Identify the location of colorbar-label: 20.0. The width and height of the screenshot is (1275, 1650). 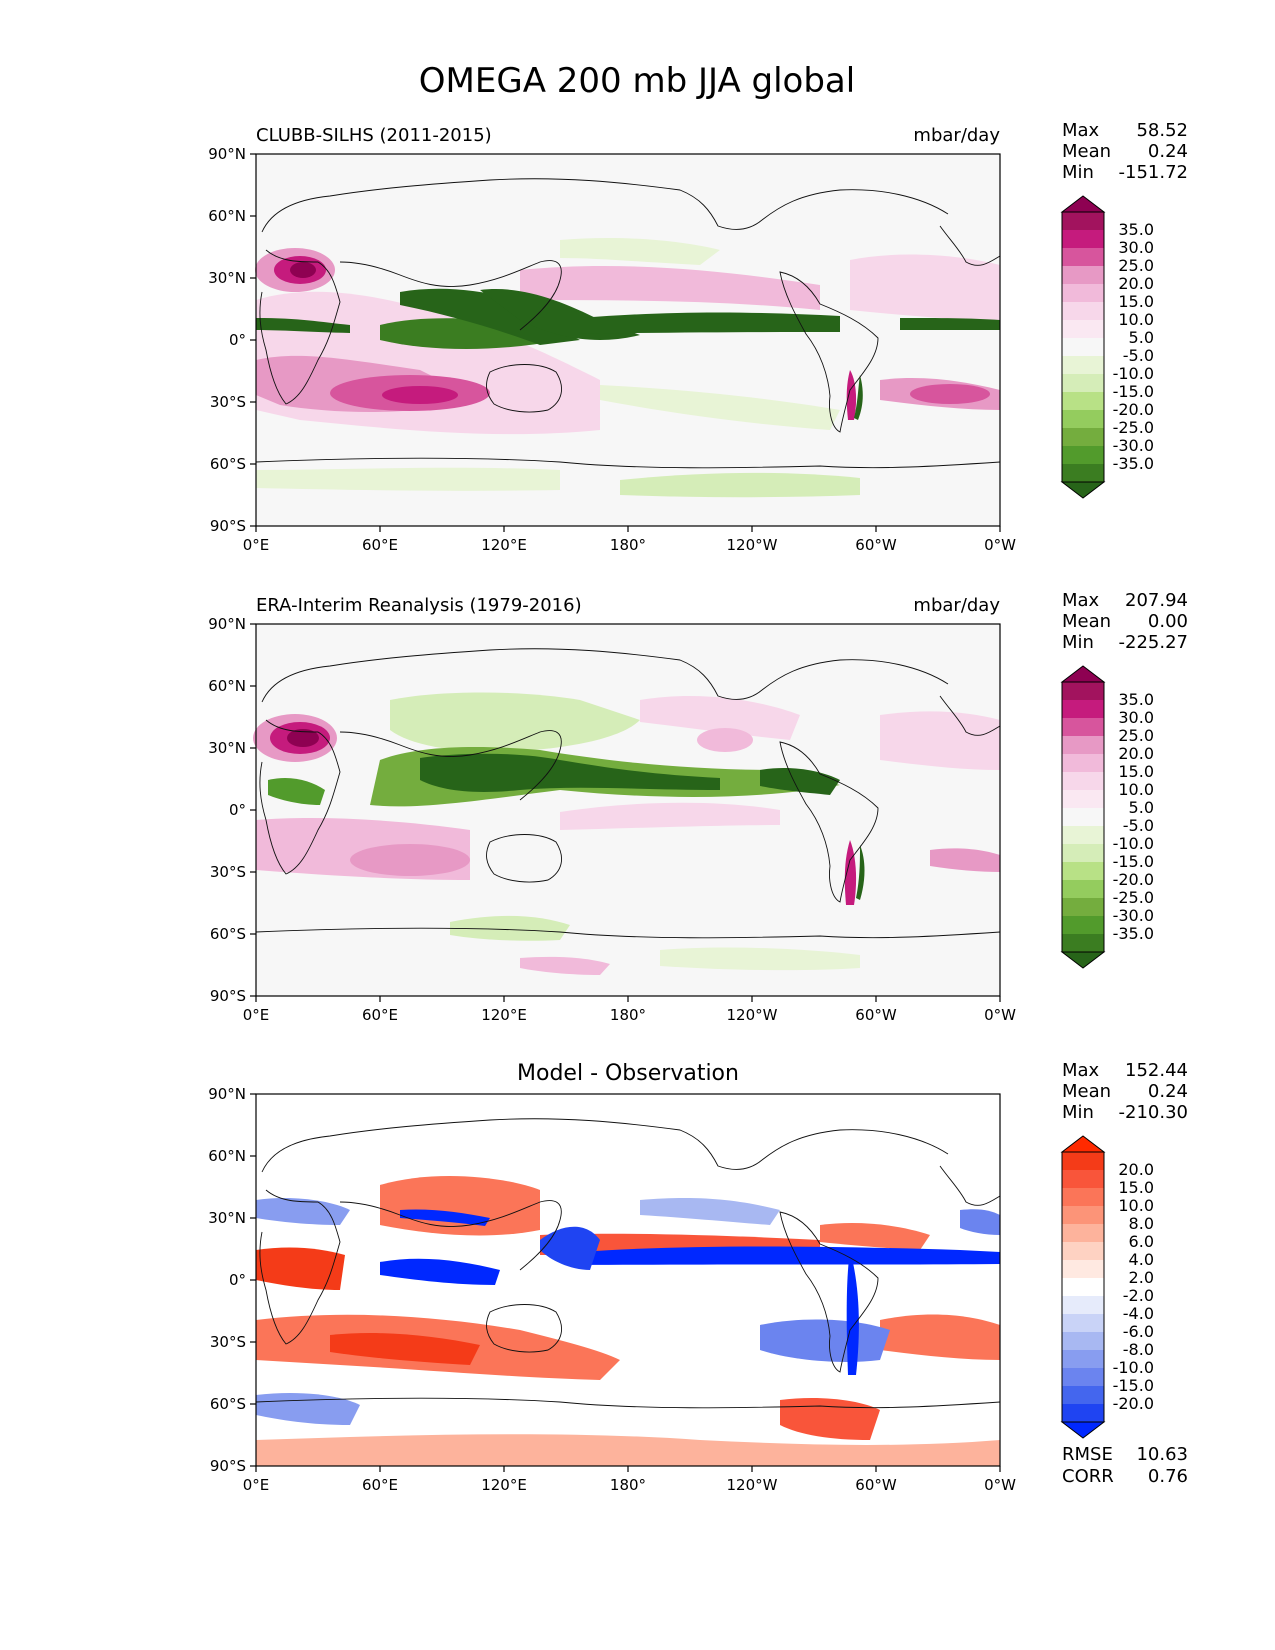
(1136, 283).